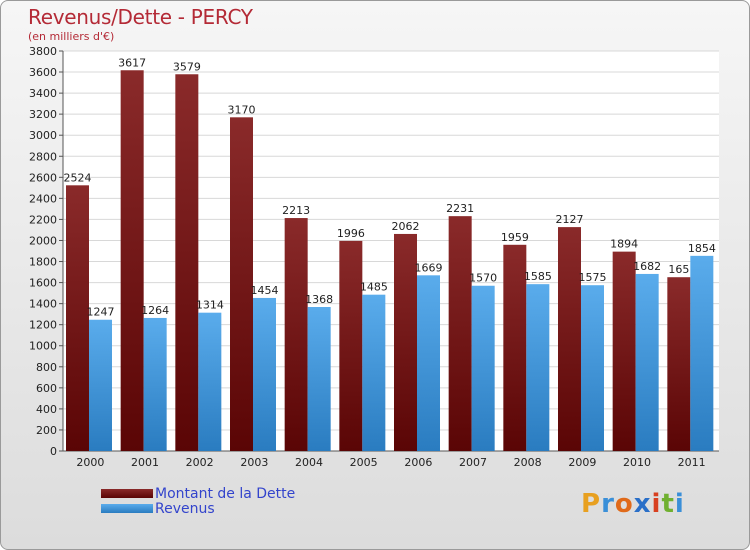  What do you see at coordinates (43, 219) in the screenshot?
I see `y-tick-label: 2200` at bounding box center [43, 219].